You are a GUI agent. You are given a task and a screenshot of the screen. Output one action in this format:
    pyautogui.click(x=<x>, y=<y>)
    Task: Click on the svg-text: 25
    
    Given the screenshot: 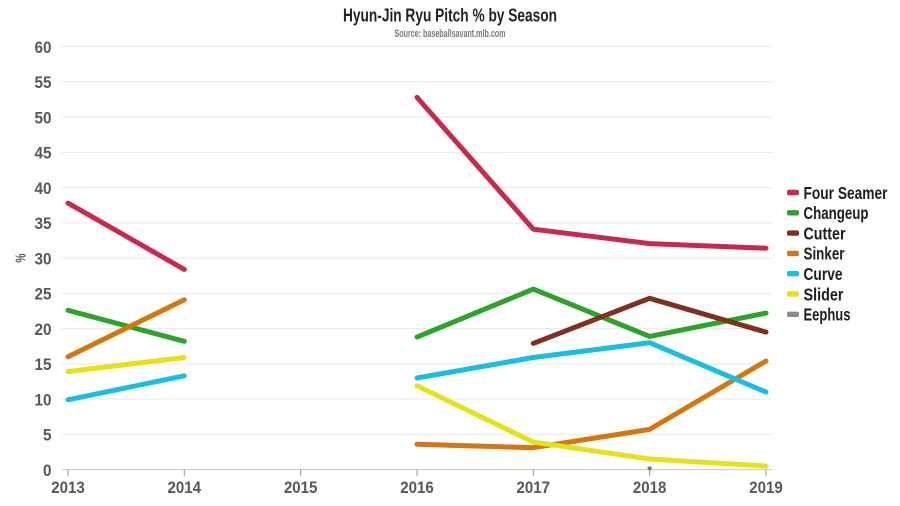 What is the action you would take?
    pyautogui.click(x=43, y=294)
    